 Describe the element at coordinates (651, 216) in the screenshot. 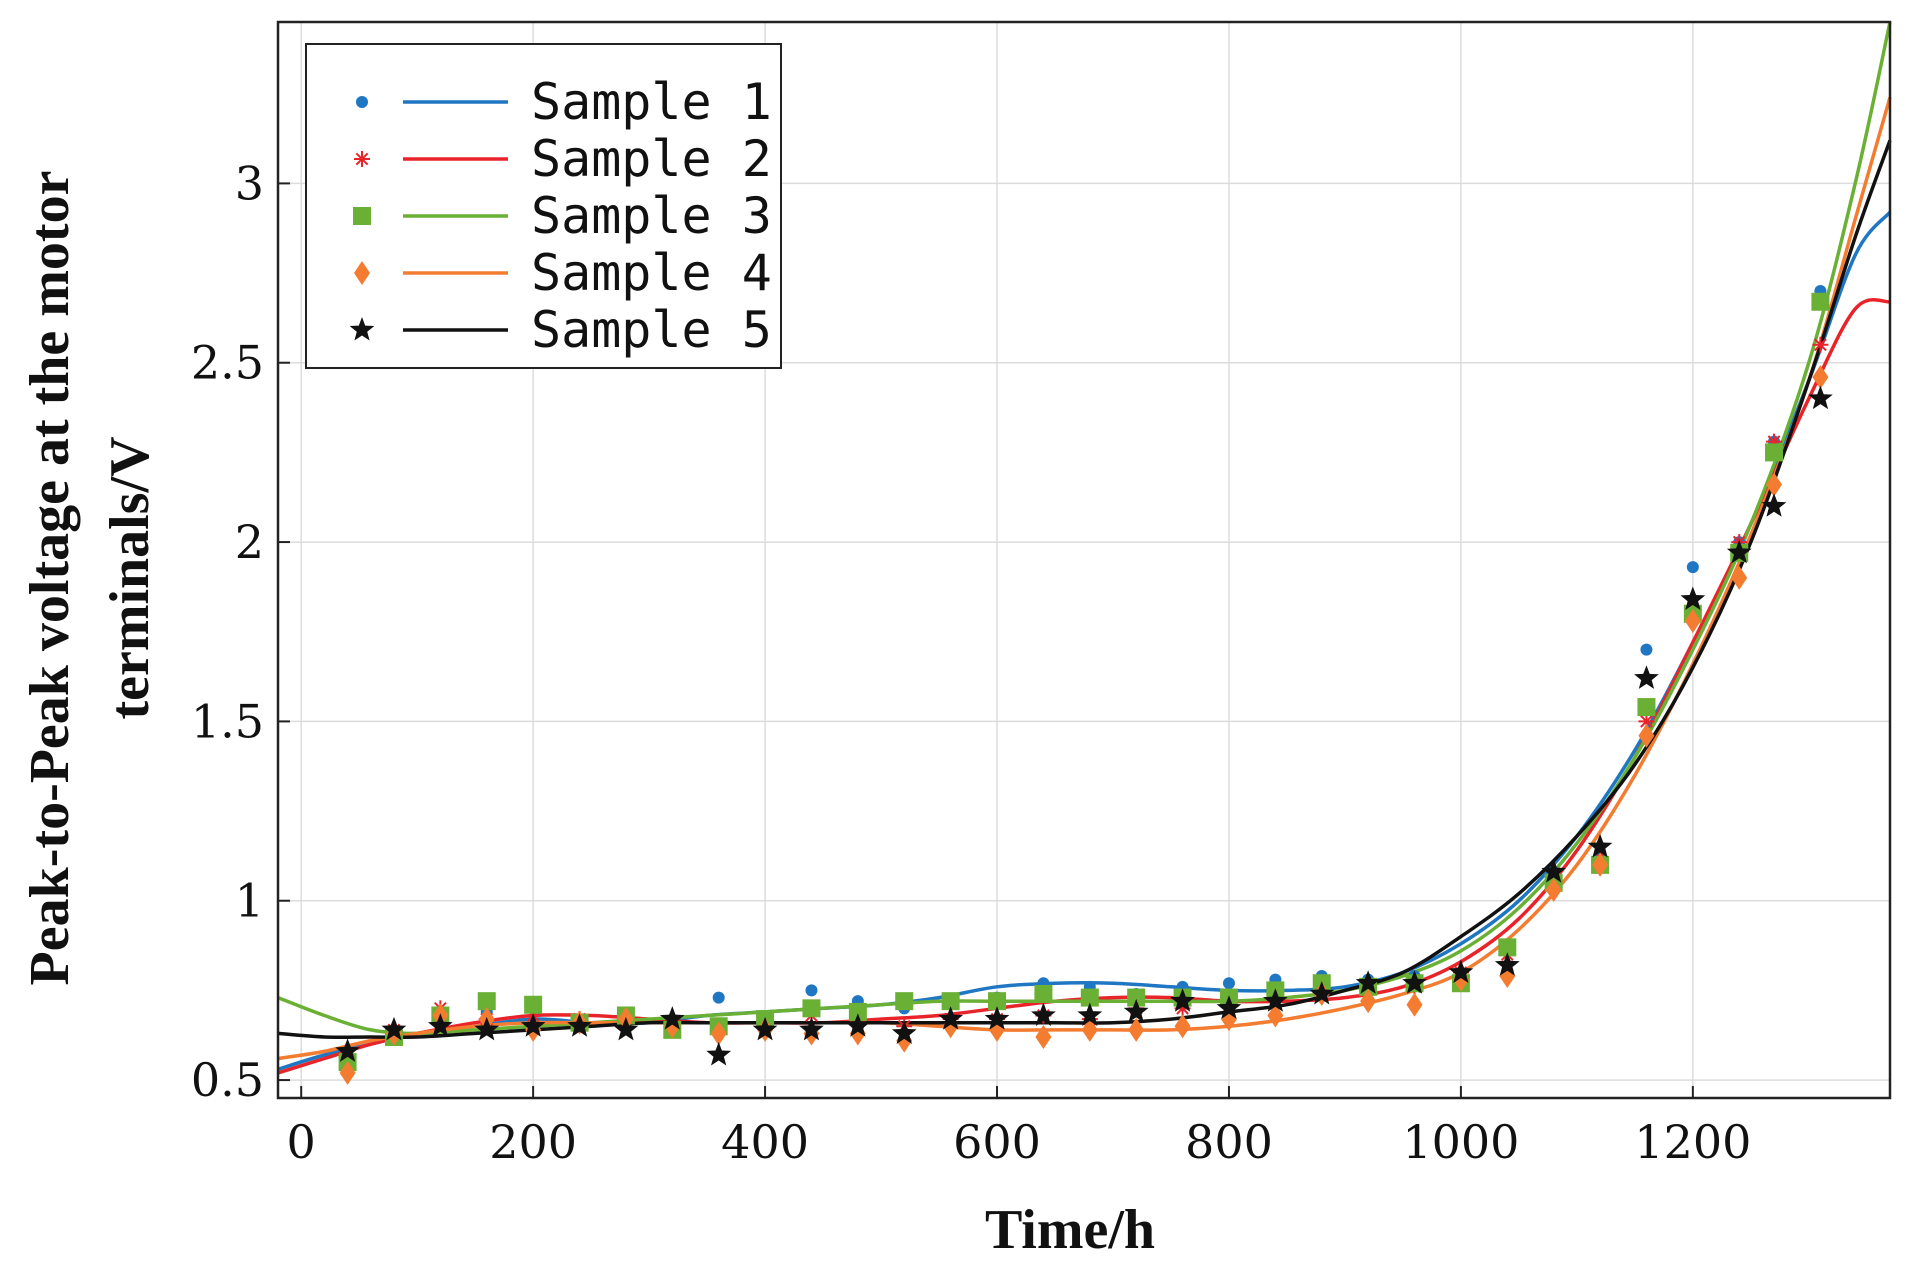

I see `legend-label: Sample 3` at that location.